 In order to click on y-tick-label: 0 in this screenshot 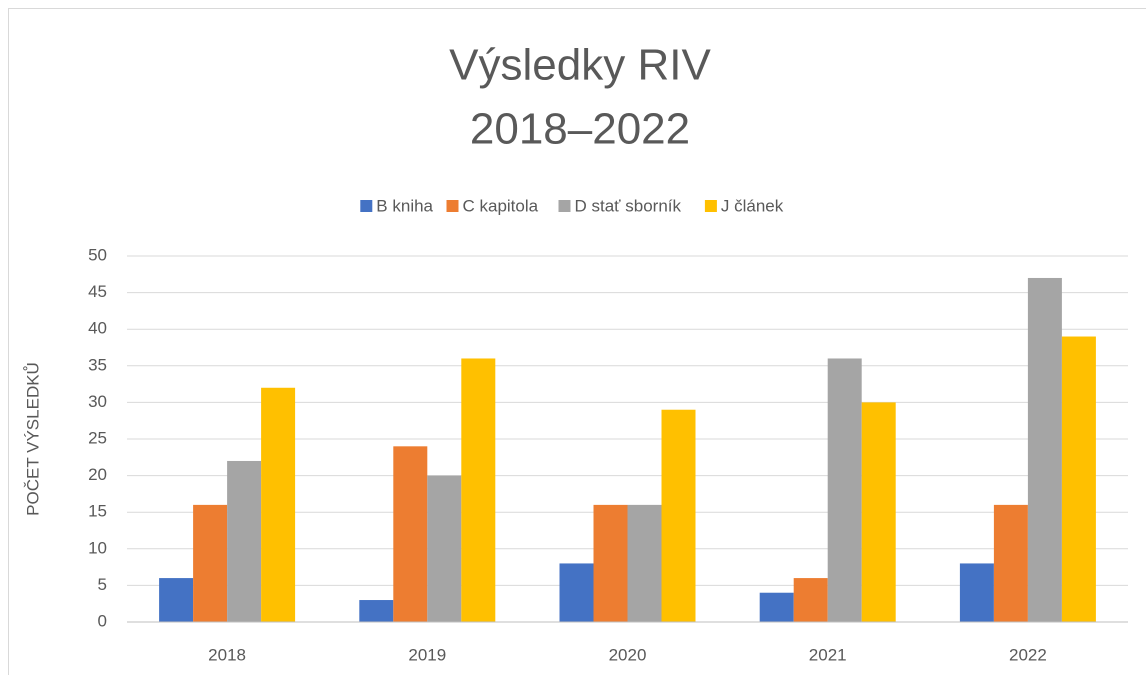, I will do `click(102, 620)`.